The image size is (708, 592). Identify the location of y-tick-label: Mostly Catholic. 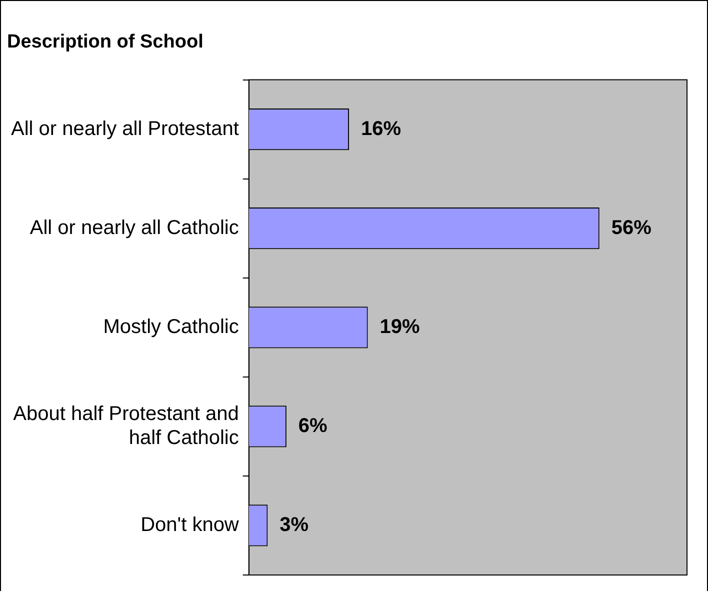
(171, 327).